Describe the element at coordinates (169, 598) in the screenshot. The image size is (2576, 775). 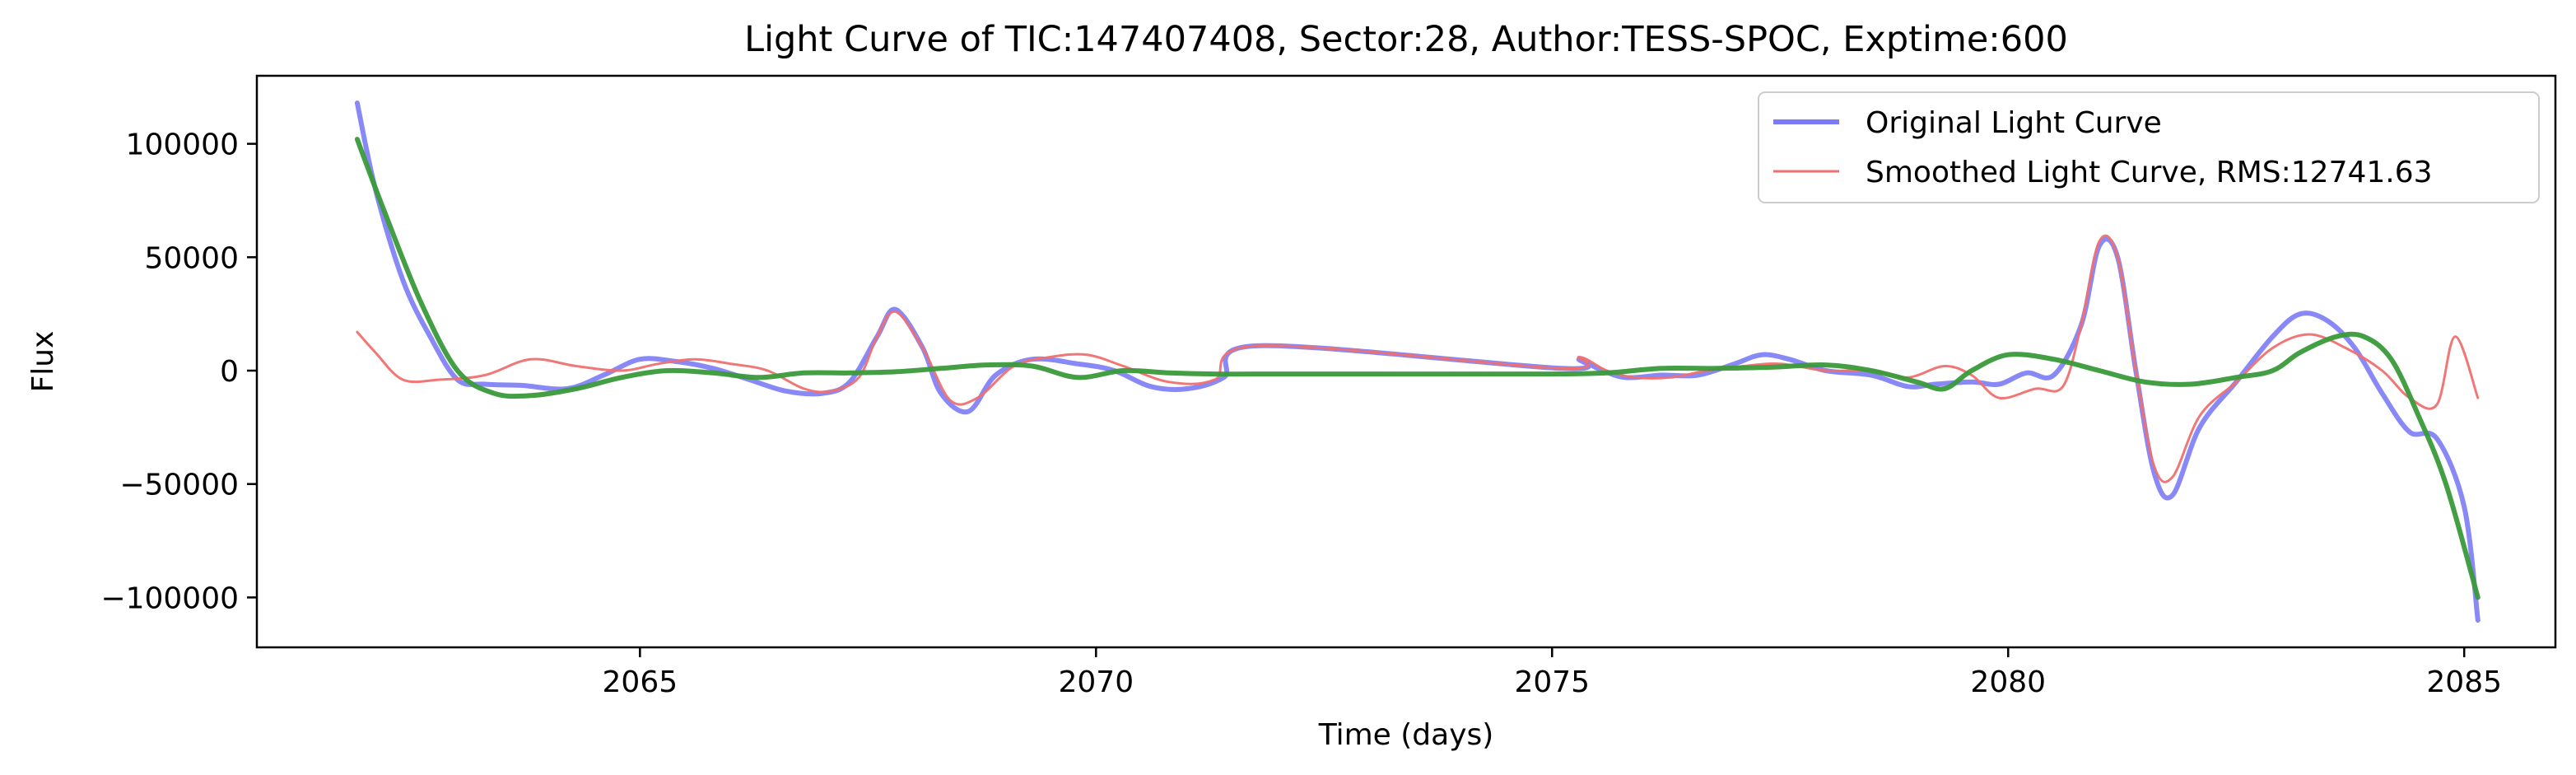
I see `y-tick-label: −100000` at that location.